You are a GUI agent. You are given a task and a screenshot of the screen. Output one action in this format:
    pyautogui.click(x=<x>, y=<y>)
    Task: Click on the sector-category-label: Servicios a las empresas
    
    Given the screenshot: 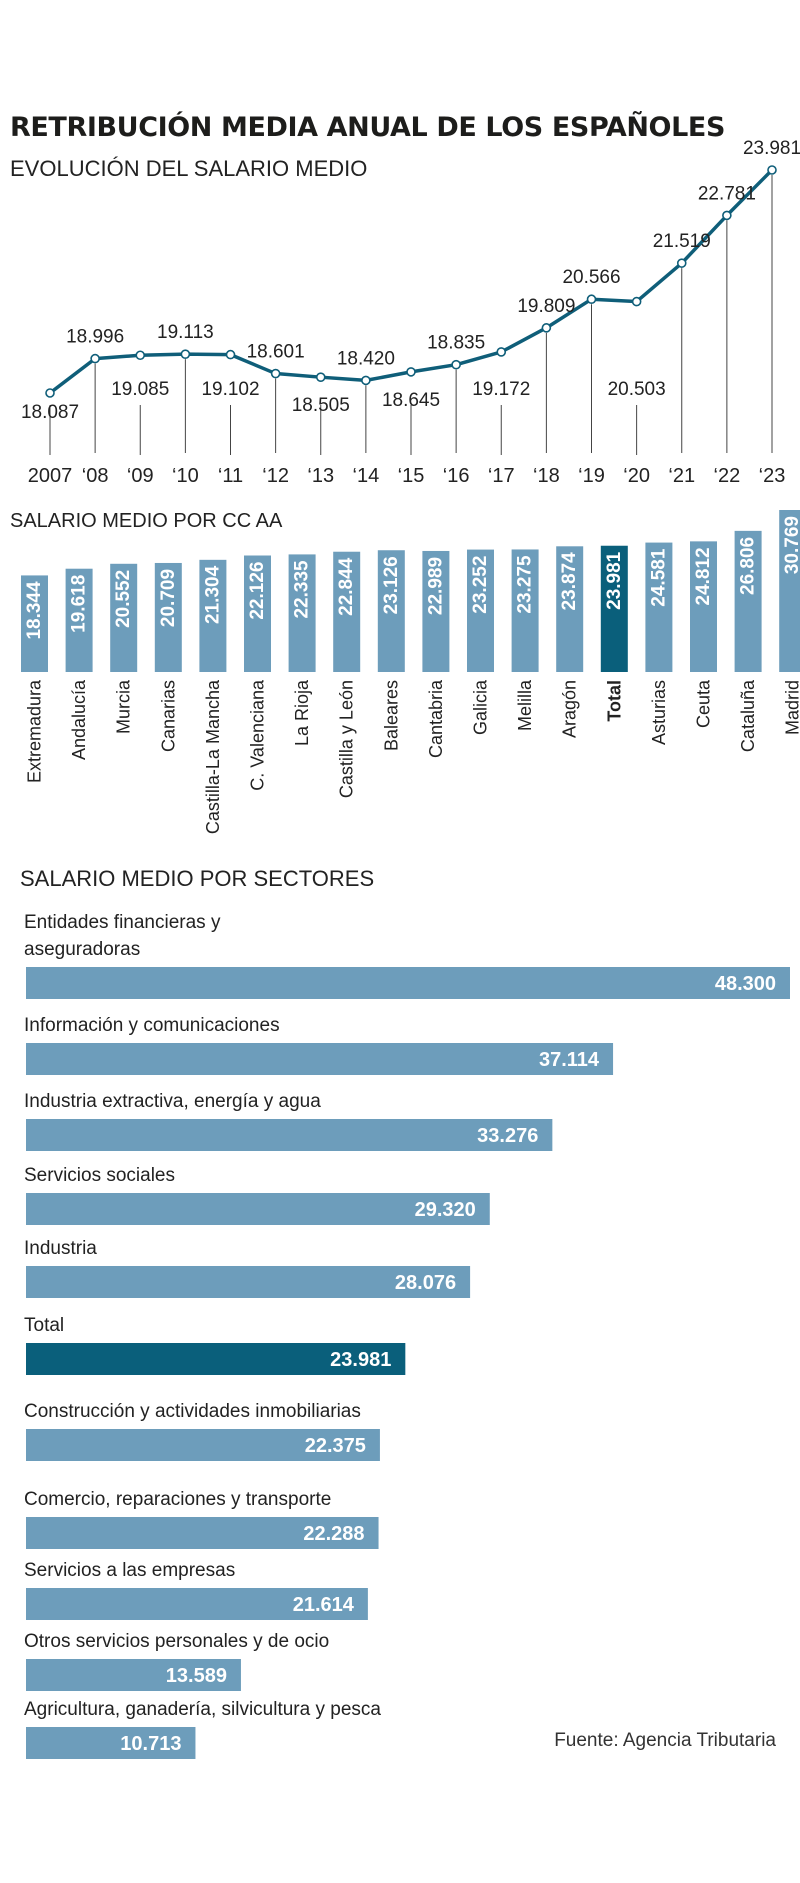 What is the action you would take?
    pyautogui.click(x=129, y=1570)
    